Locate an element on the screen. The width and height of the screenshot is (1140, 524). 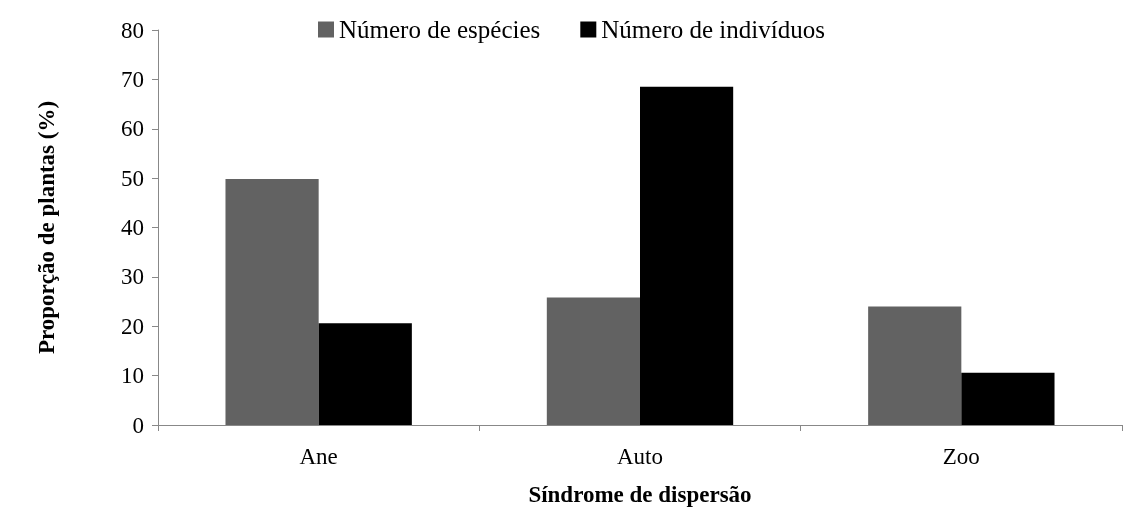
y-tick-label: 0 is located at coordinates (138, 425).